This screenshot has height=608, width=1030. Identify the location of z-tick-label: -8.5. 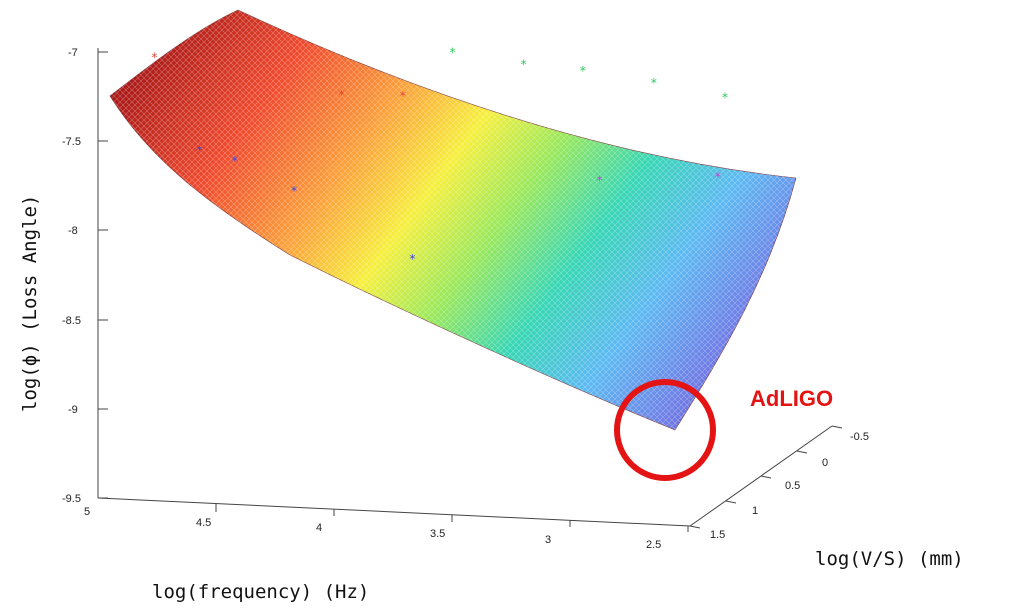
(71, 321).